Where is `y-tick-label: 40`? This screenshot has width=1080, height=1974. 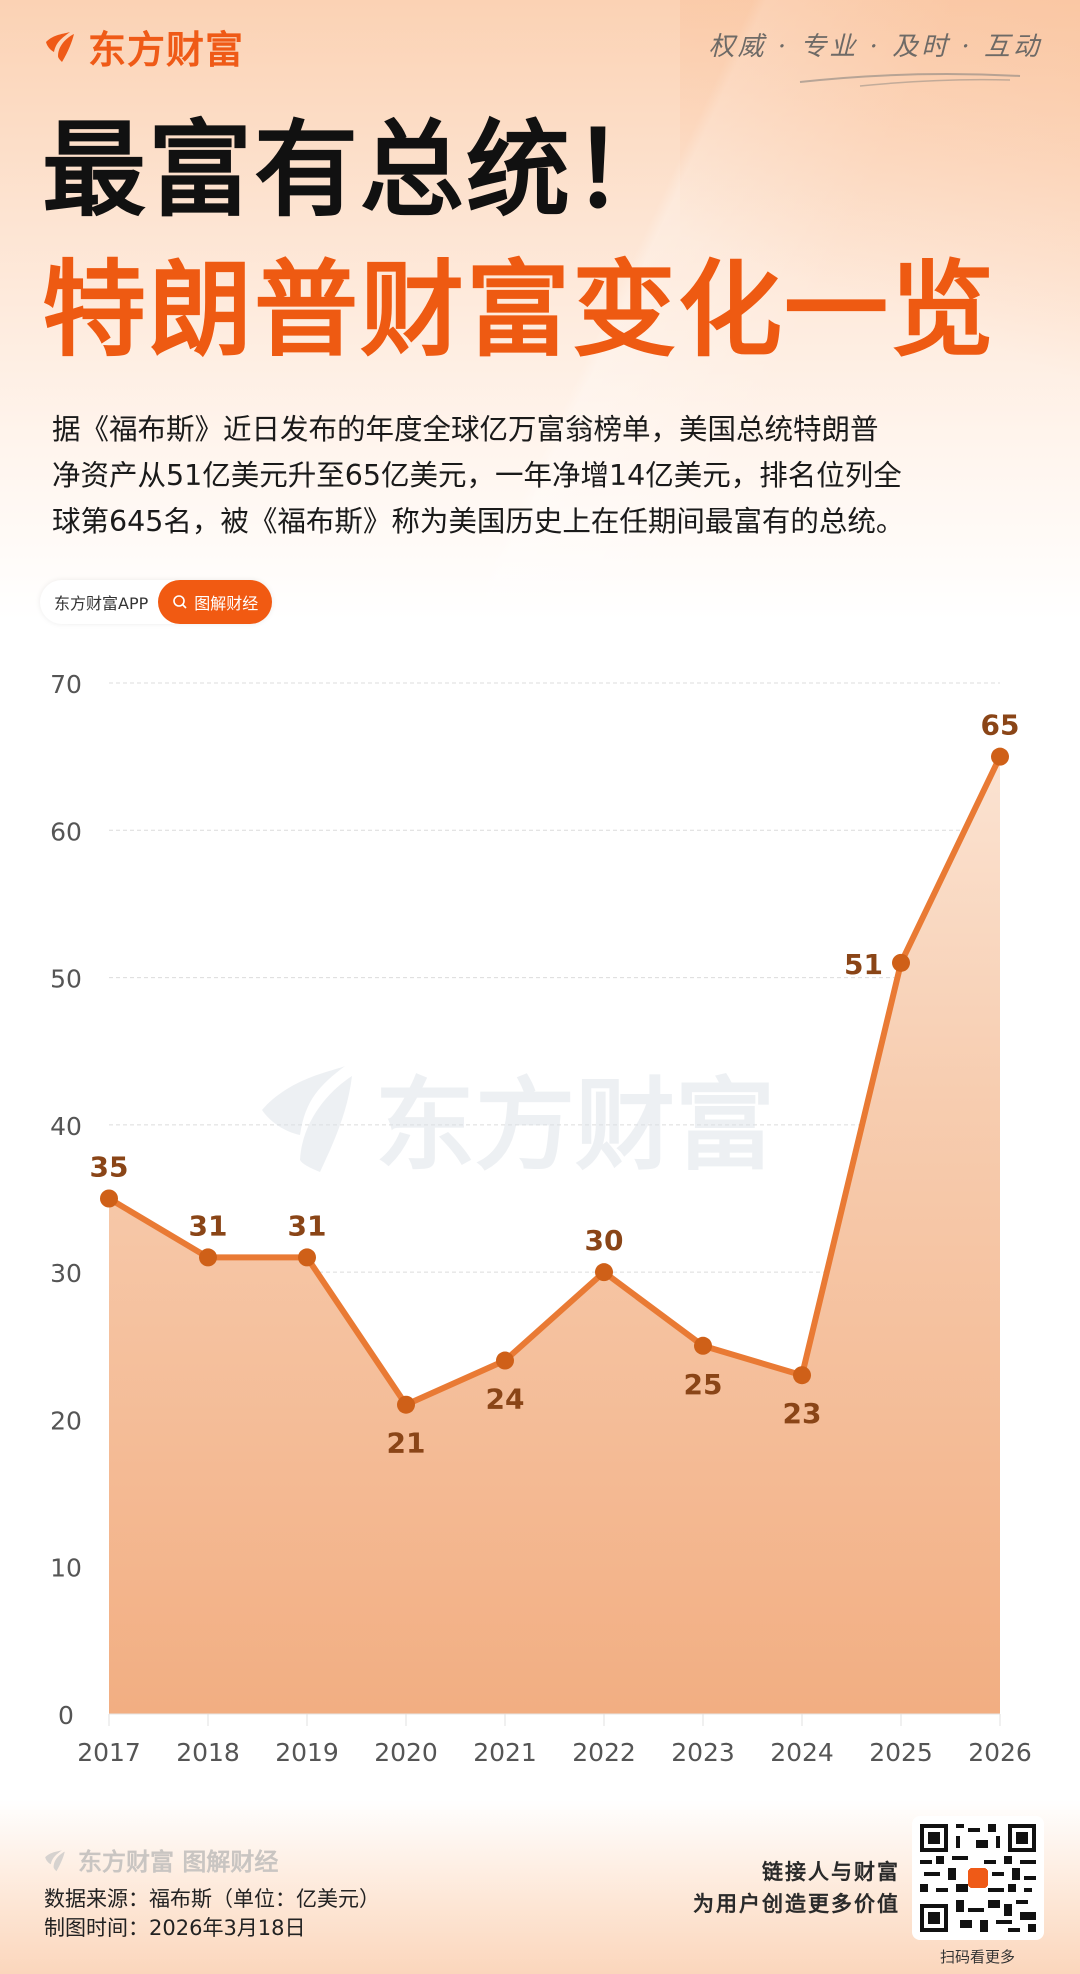 y-tick-label: 40 is located at coordinates (66, 1126).